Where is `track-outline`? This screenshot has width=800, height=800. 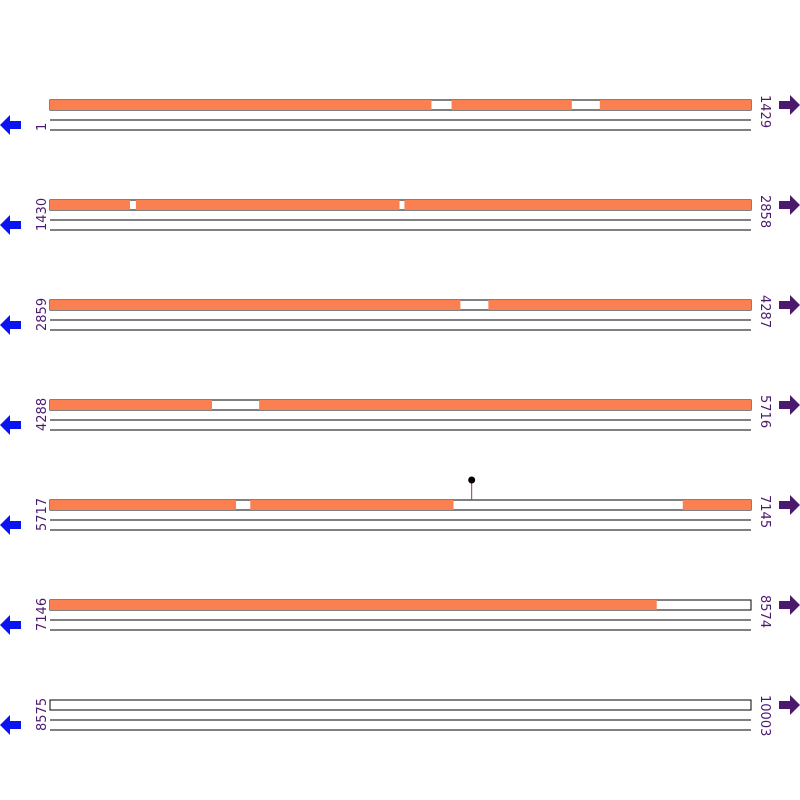
track-outline is located at coordinates (400, 705).